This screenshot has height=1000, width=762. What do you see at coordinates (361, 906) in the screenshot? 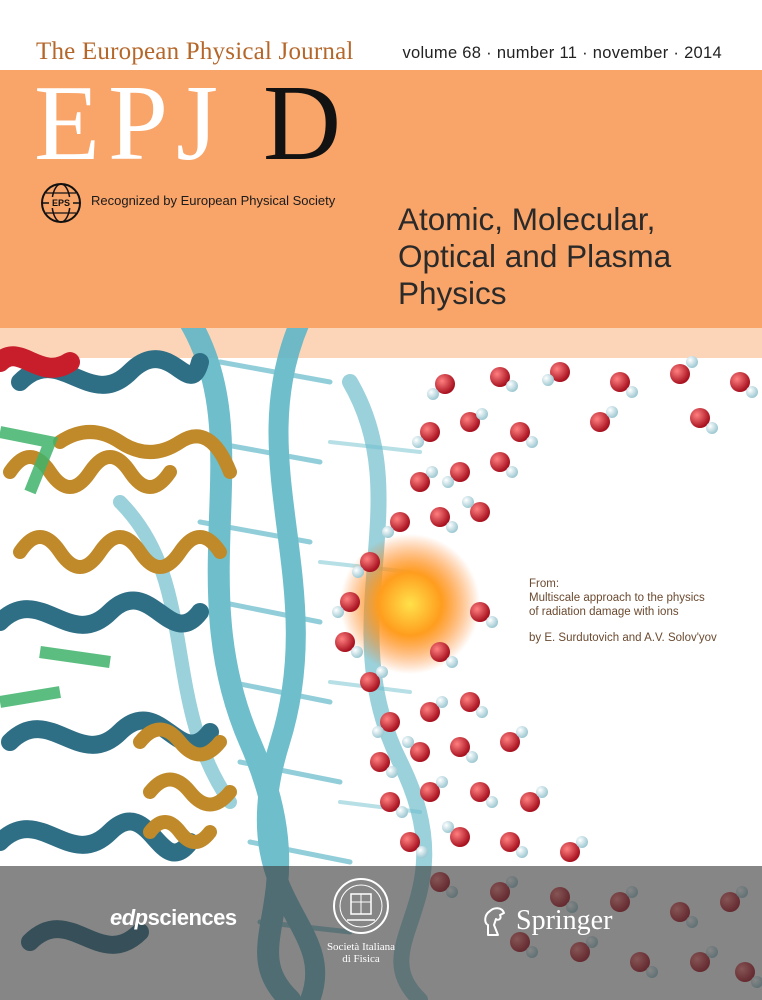
I see `sif-emblem-icon` at bounding box center [361, 906].